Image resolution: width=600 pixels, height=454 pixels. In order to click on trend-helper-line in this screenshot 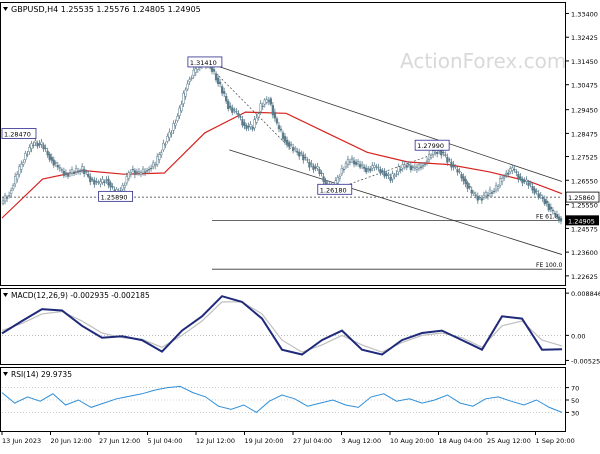, I will do `click(383, 172)`.